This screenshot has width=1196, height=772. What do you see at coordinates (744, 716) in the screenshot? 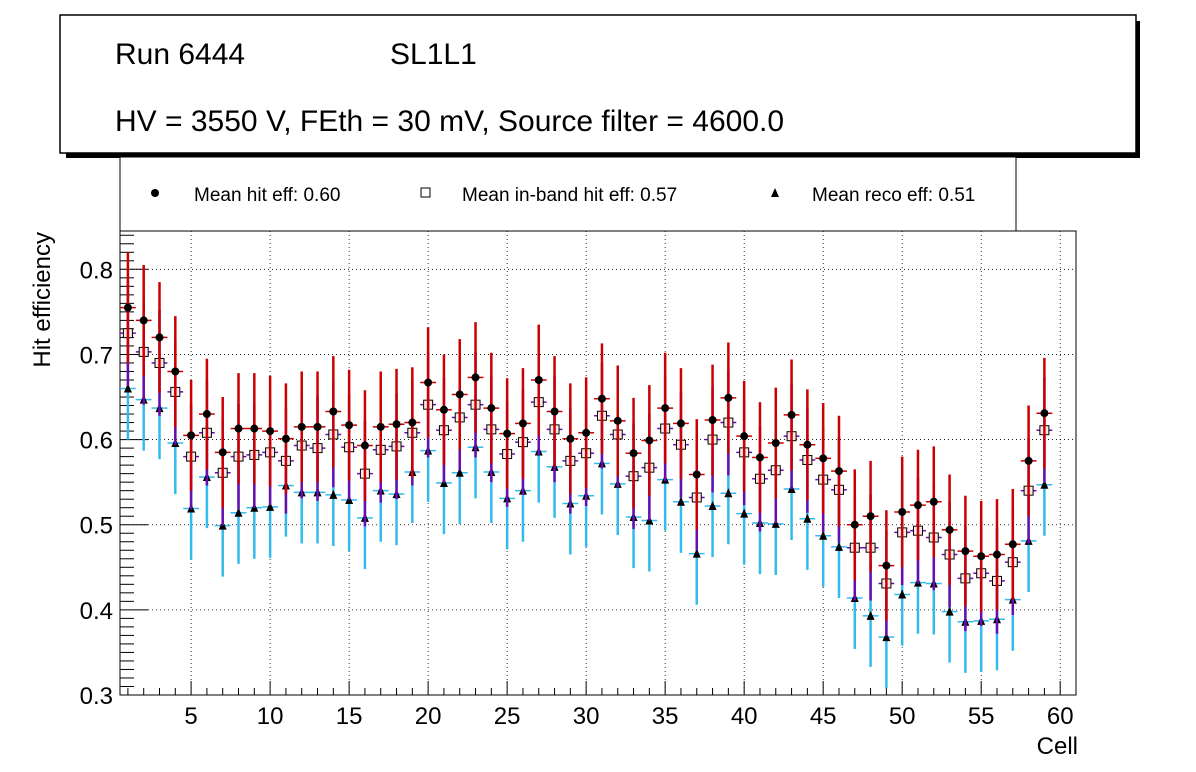
I see `x-tick-label: 40` at bounding box center [744, 716].